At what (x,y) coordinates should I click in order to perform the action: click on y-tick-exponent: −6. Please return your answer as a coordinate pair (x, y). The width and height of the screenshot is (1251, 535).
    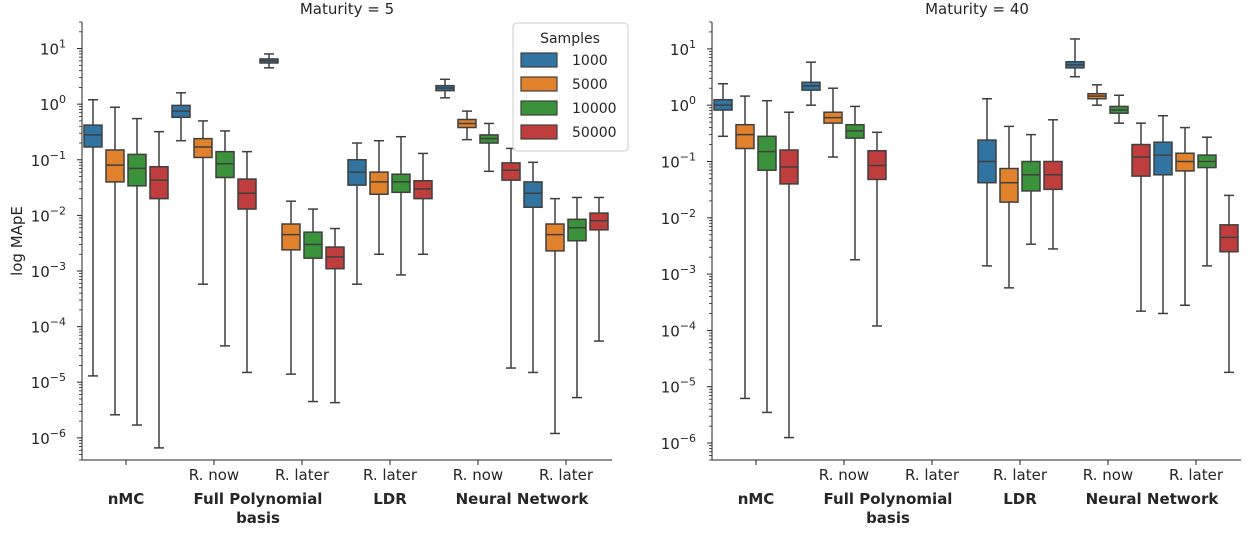
    Looking at the image, I should click on (58, 433).